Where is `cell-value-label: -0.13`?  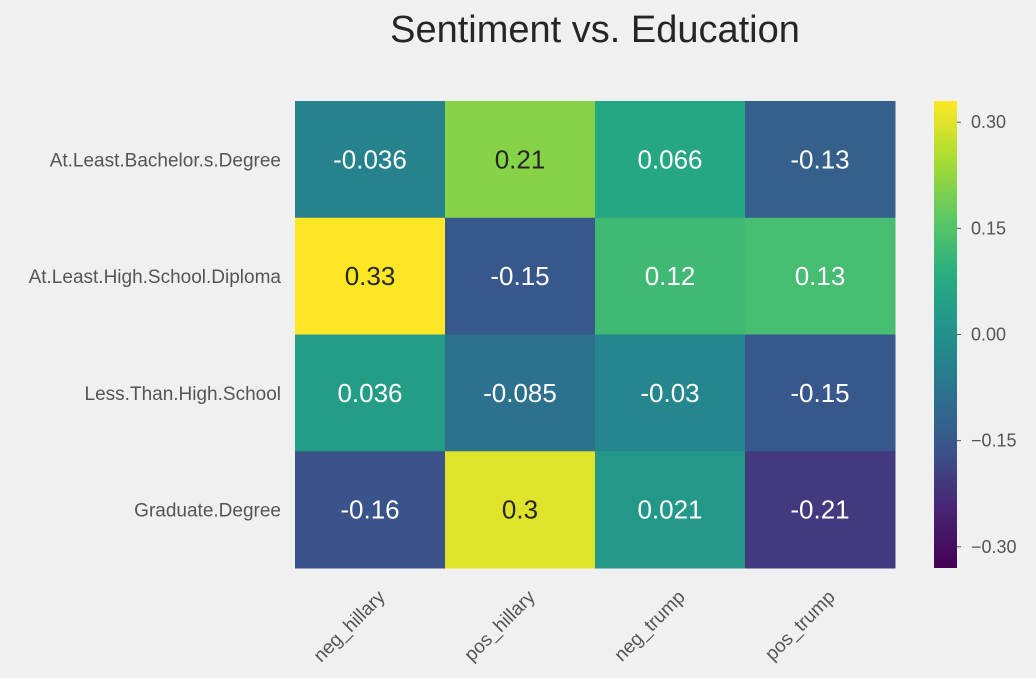 cell-value-label: -0.13 is located at coordinates (819, 159).